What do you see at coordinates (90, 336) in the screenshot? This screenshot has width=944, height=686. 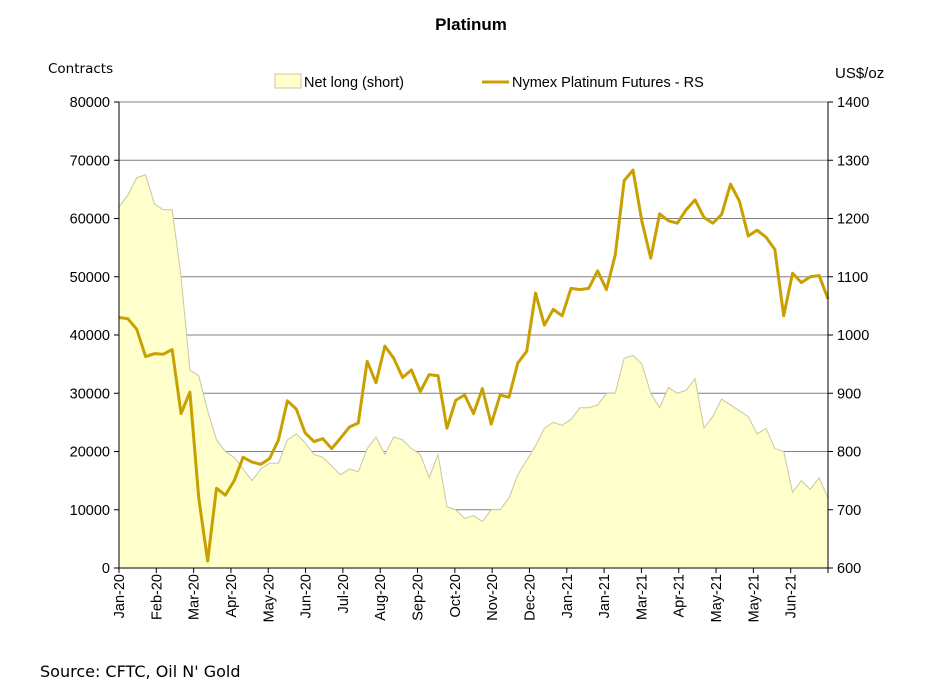 I see `left-tick-label: 40000` at bounding box center [90, 336].